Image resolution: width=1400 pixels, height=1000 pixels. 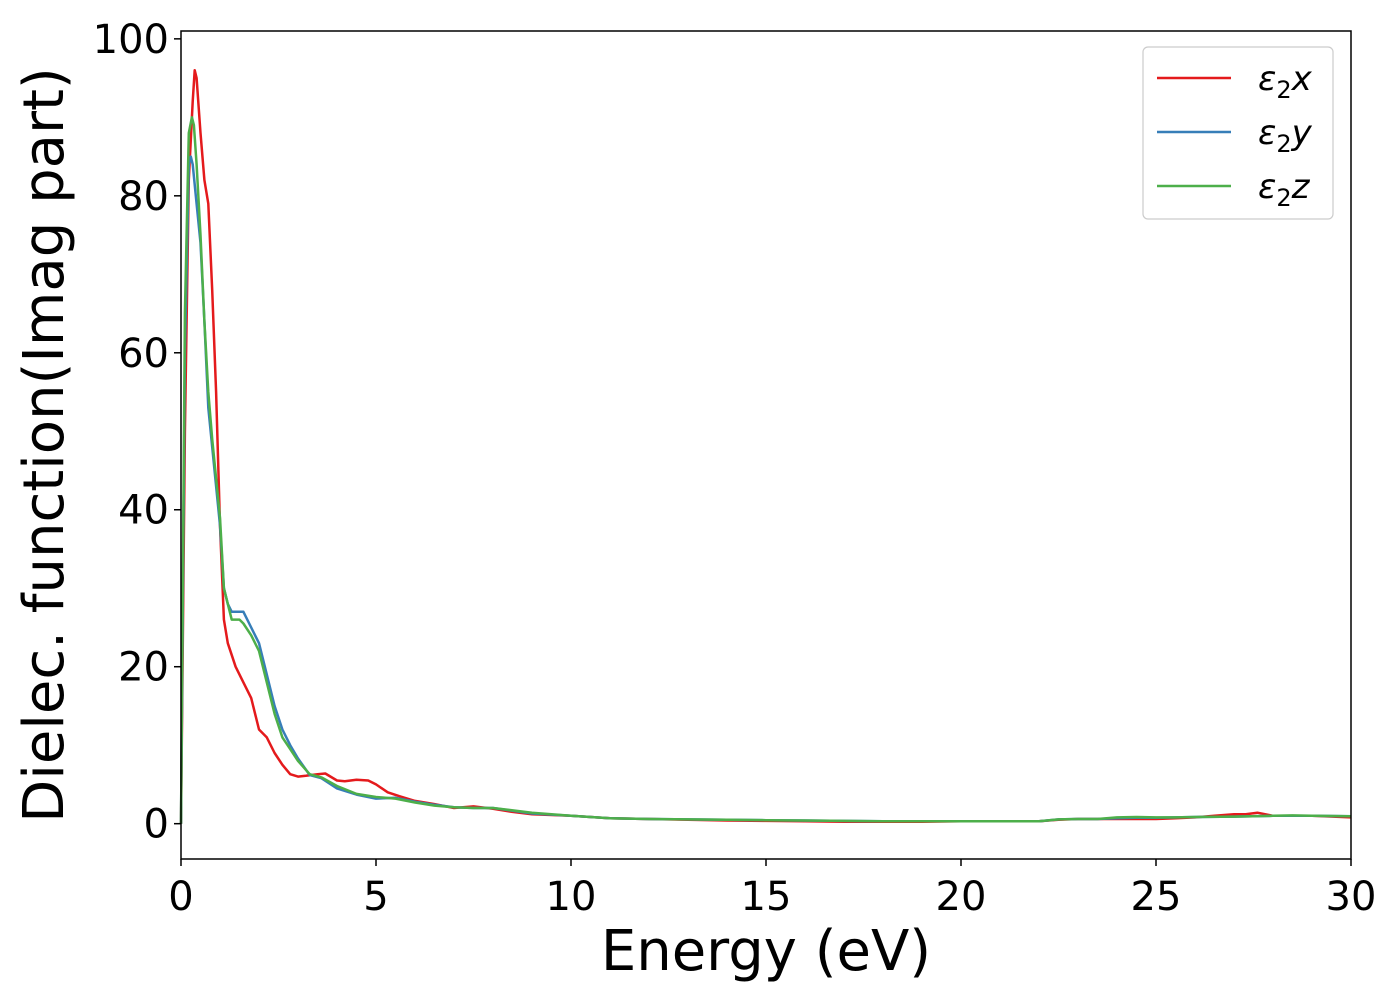 I want to click on x-axis-label: Energy (eV), so click(x=766, y=951).